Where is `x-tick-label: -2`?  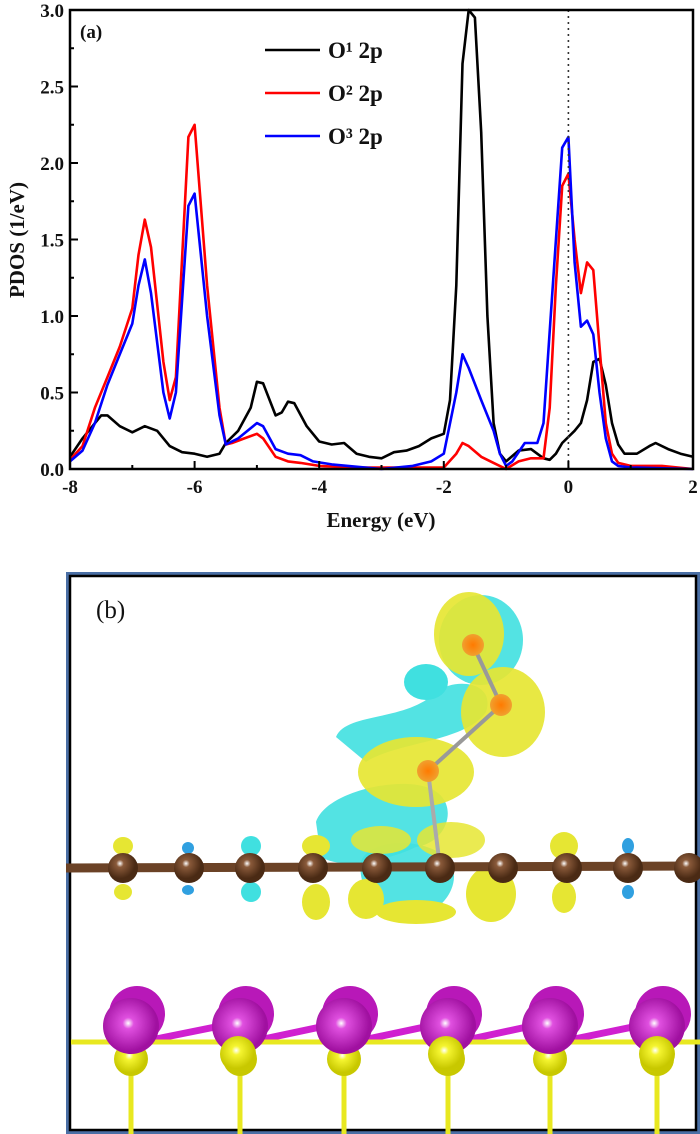
x-tick-label: -2 is located at coordinates (444, 487).